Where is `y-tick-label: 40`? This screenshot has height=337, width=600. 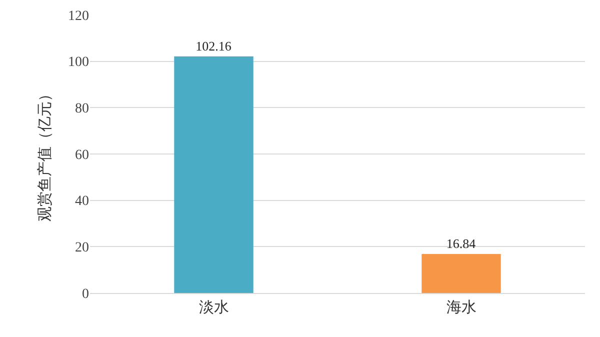
y-tick-label: 40 is located at coordinates (82, 202).